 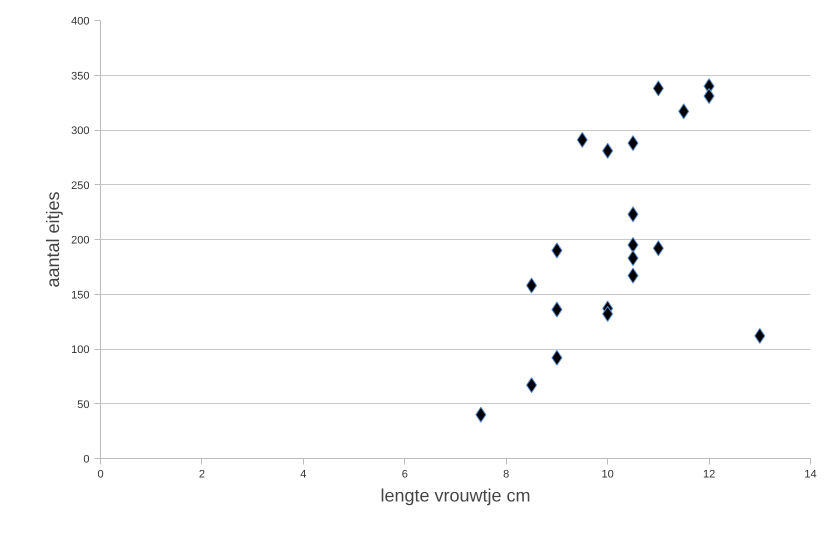 I want to click on x-tick-label: 4, so click(x=303, y=474).